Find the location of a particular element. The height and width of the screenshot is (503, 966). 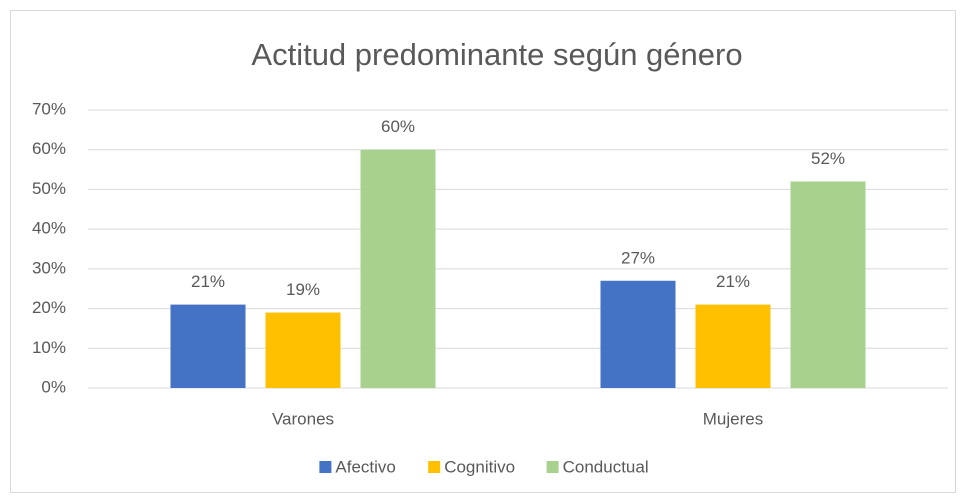

y-tick-label: 70% is located at coordinates (49, 108).